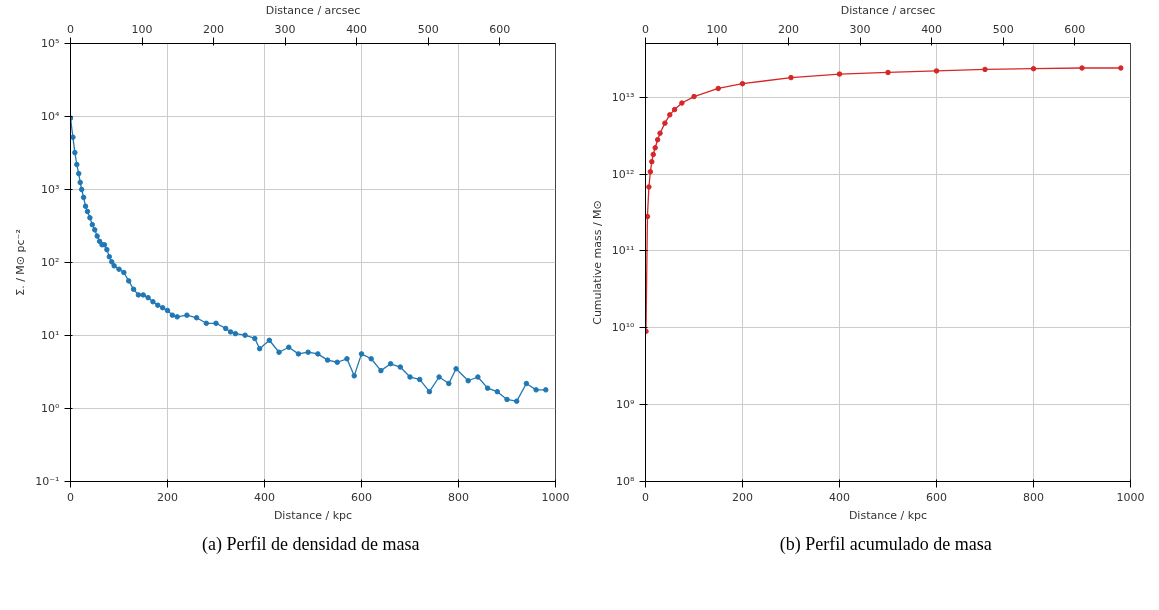 The image size is (1159, 610). Describe the element at coordinates (51, 116) in the screenshot. I see `y-tick-label: 10⁴` at that location.